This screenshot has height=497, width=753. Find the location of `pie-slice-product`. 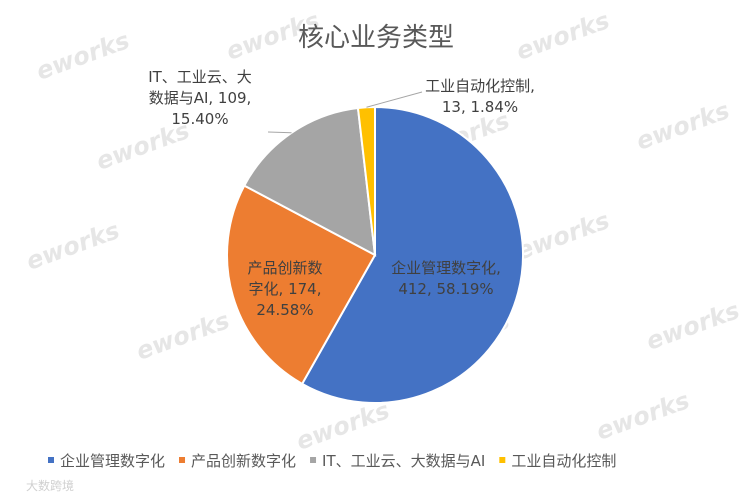

pie-slice-product is located at coordinates (301, 285).